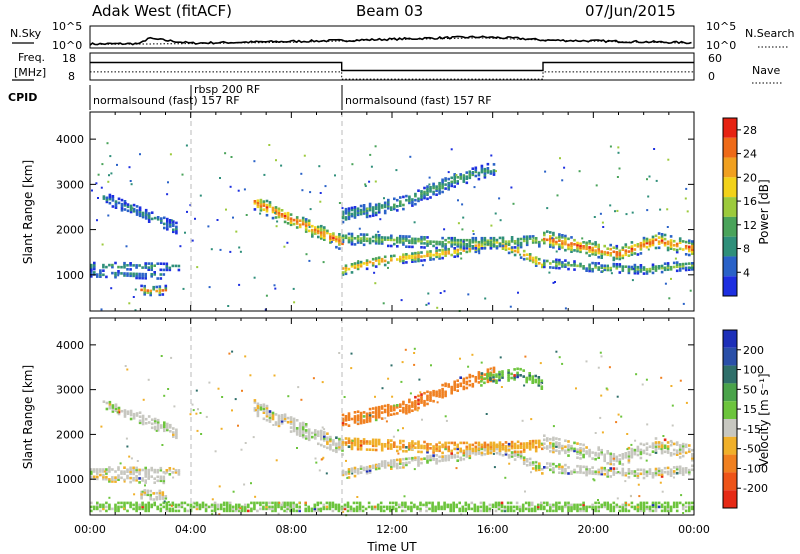 The height and width of the screenshot is (554, 800). What do you see at coordinates (520, 254) in the screenshot?
I see `power-scatter-cell` at bounding box center [520, 254].